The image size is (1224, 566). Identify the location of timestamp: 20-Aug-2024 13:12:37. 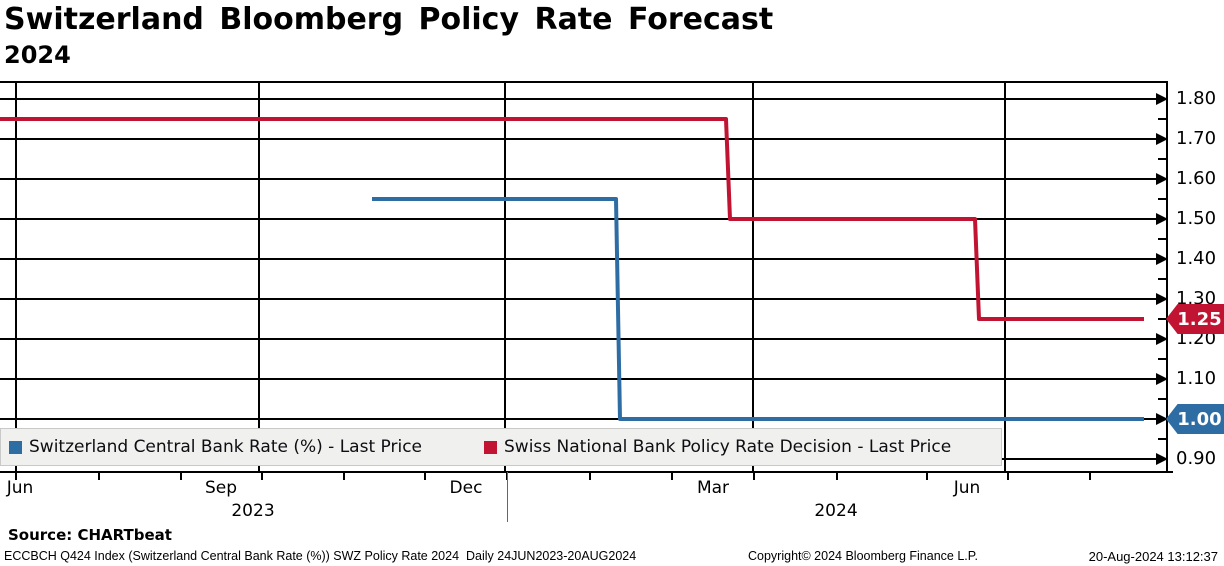
(1153, 556).